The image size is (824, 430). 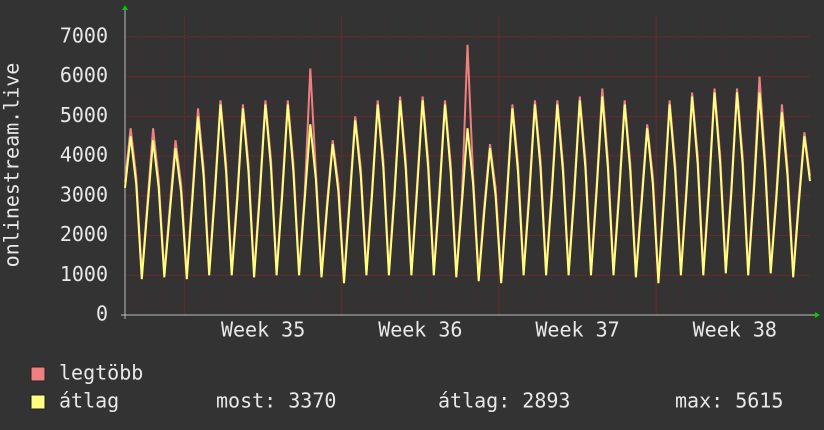 I want to click on x-tick-label: Week 38, so click(x=735, y=330).